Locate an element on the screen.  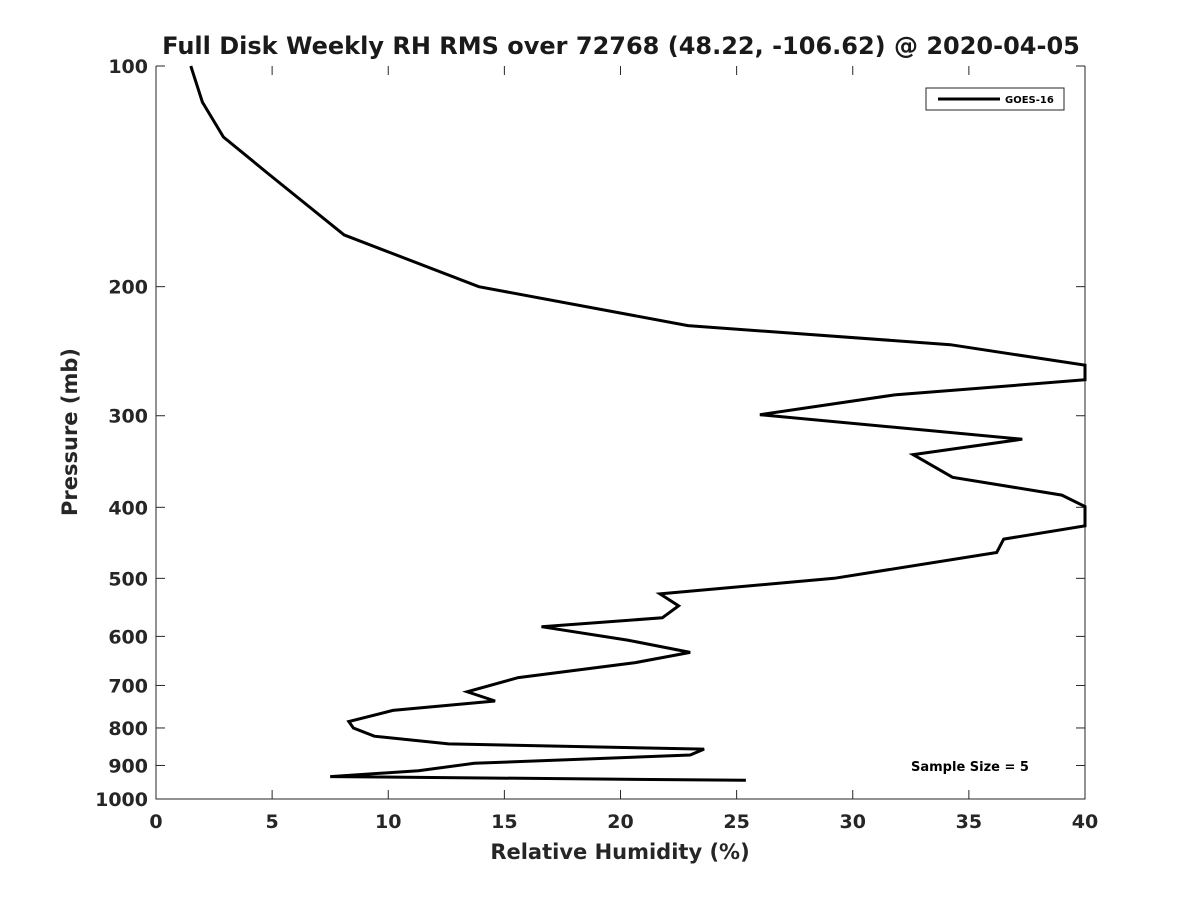
x-tick-label: 20 is located at coordinates (620, 822).